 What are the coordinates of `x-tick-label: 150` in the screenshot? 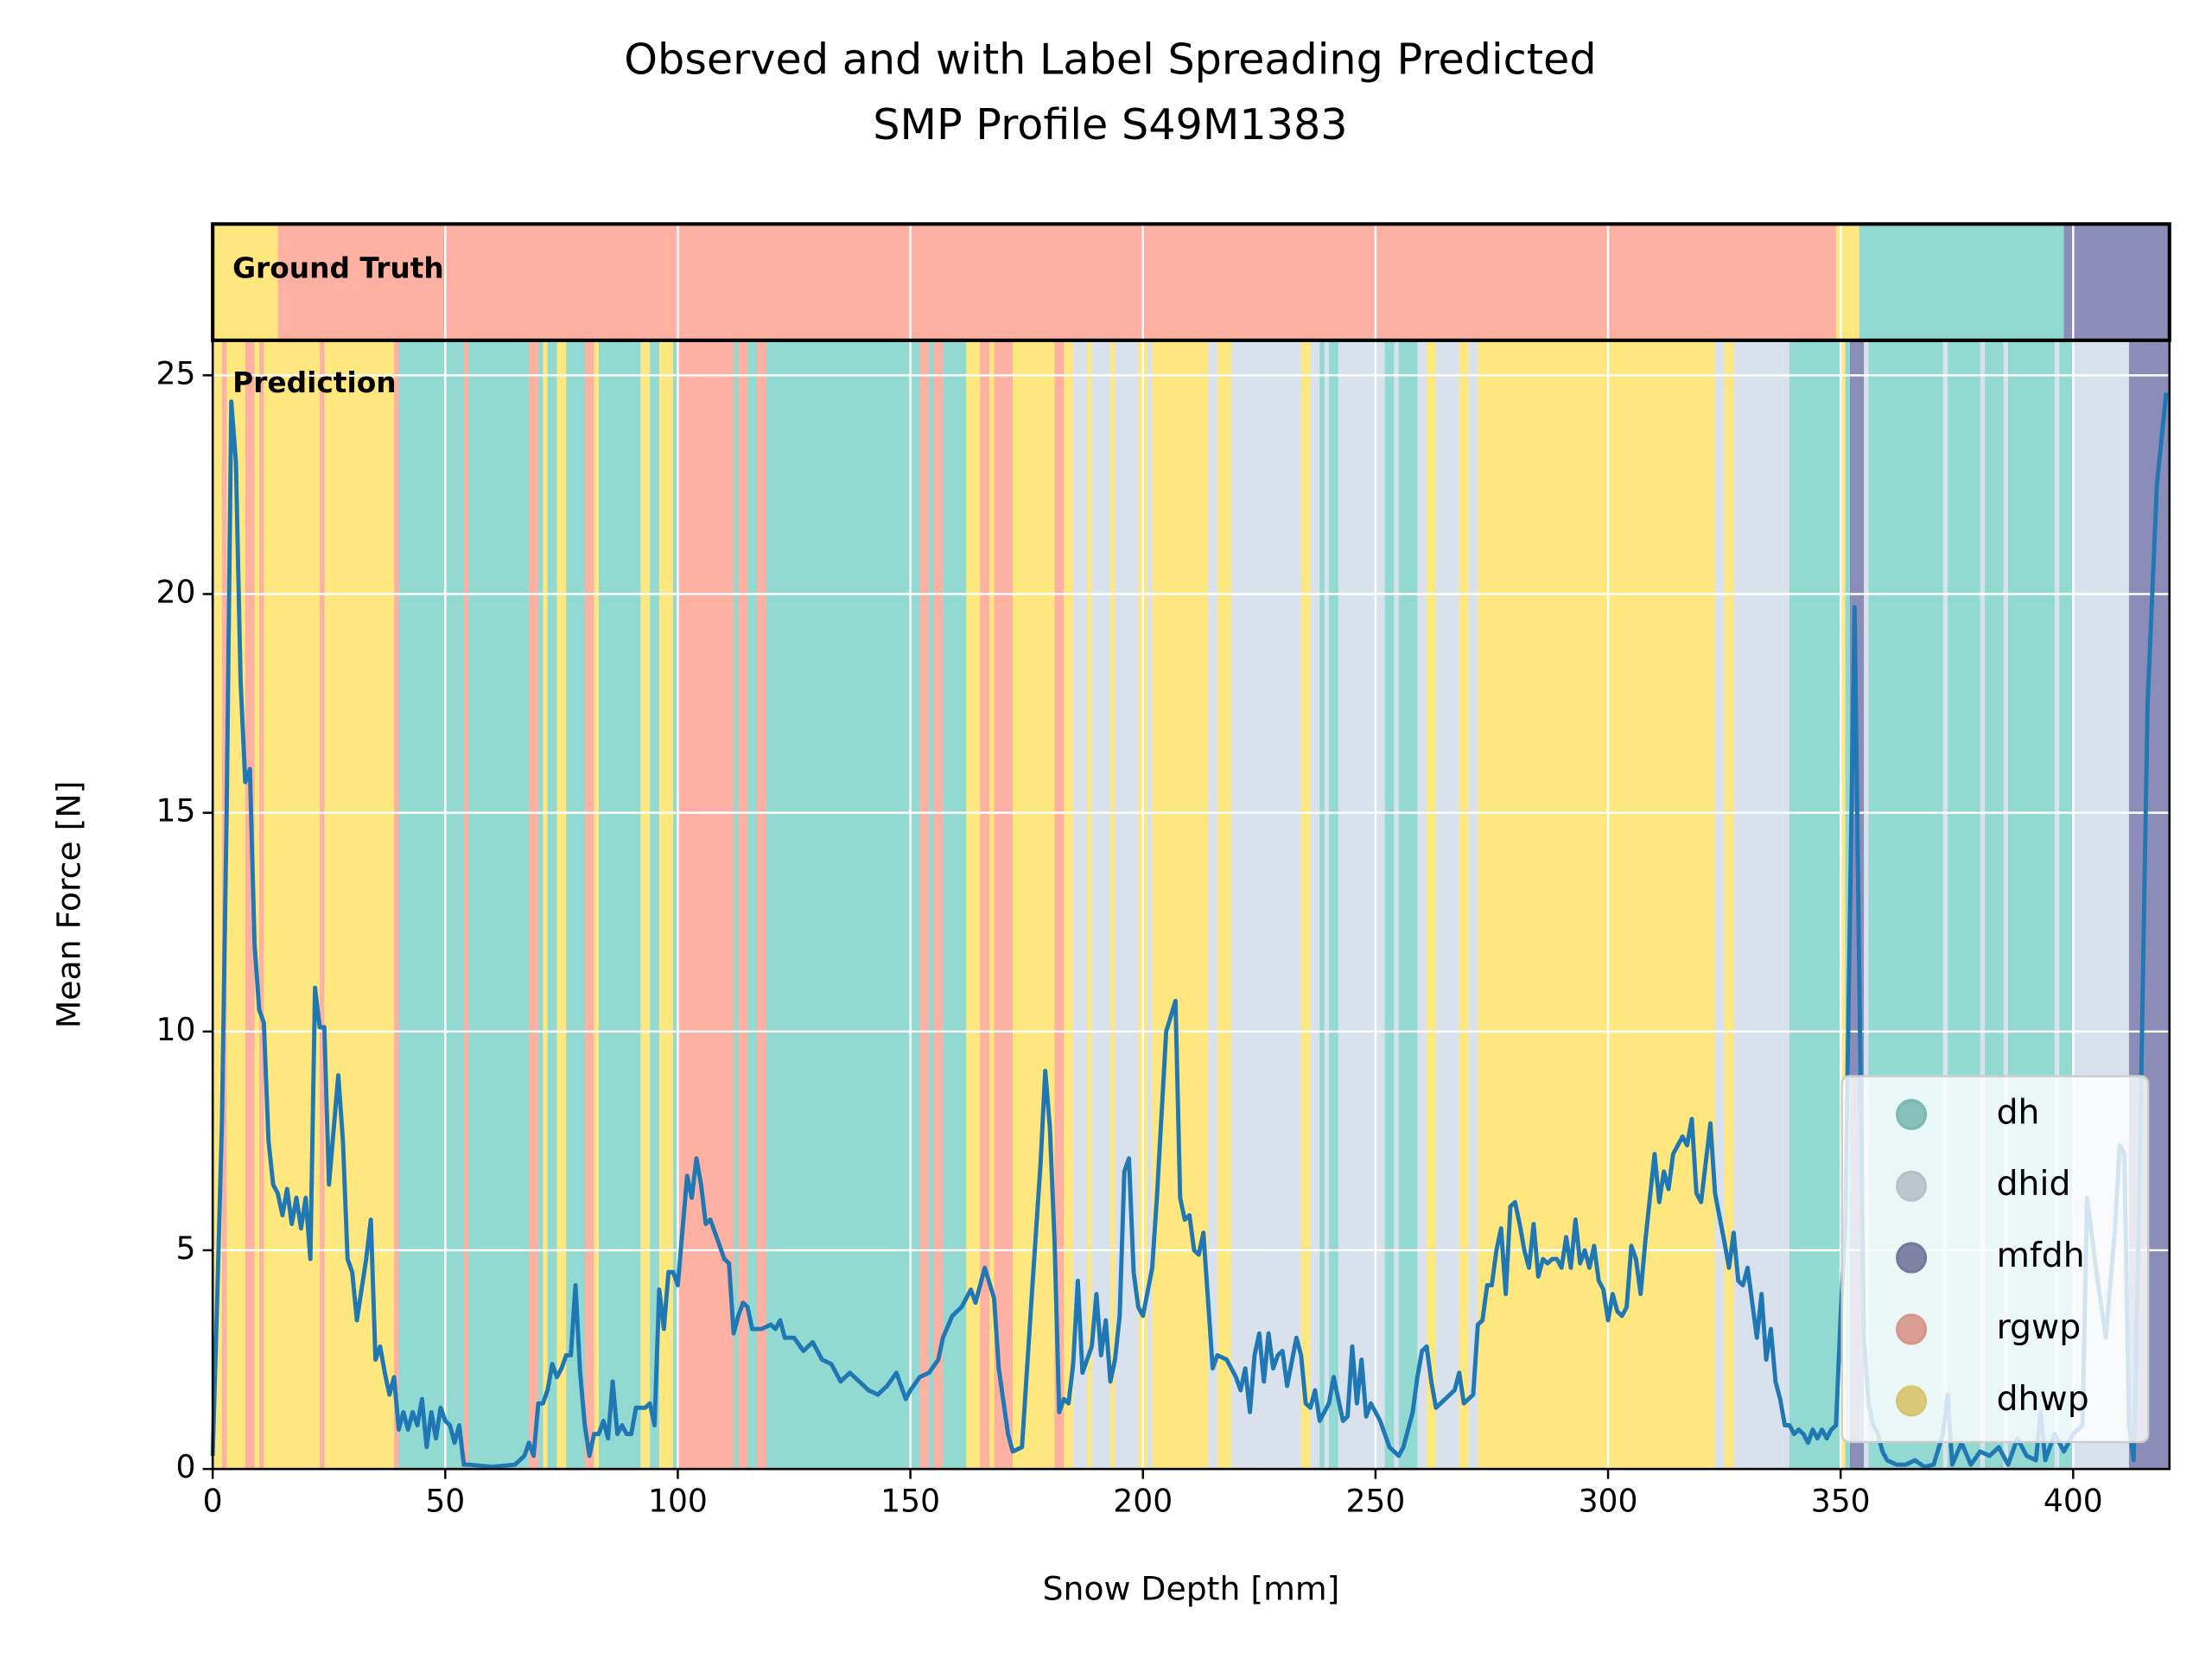 It's located at (910, 1500).